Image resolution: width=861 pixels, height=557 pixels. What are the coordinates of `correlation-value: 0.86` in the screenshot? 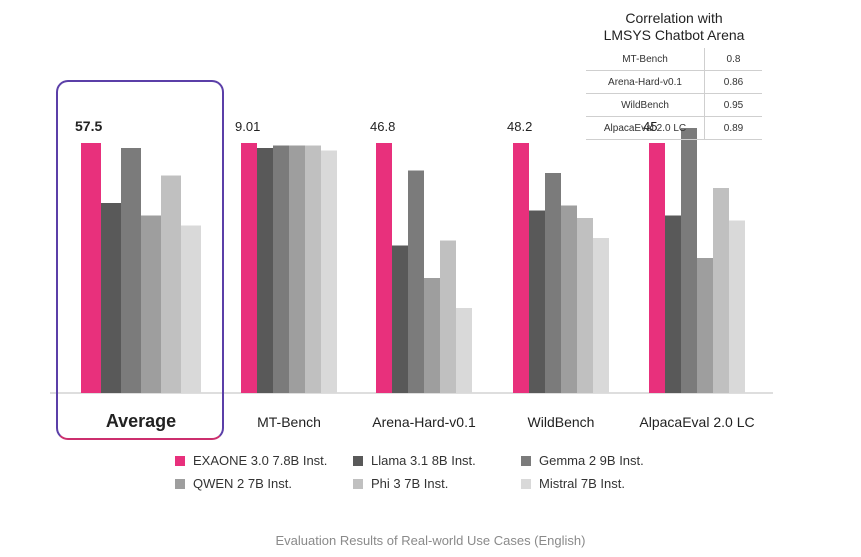 It's located at (733, 82).